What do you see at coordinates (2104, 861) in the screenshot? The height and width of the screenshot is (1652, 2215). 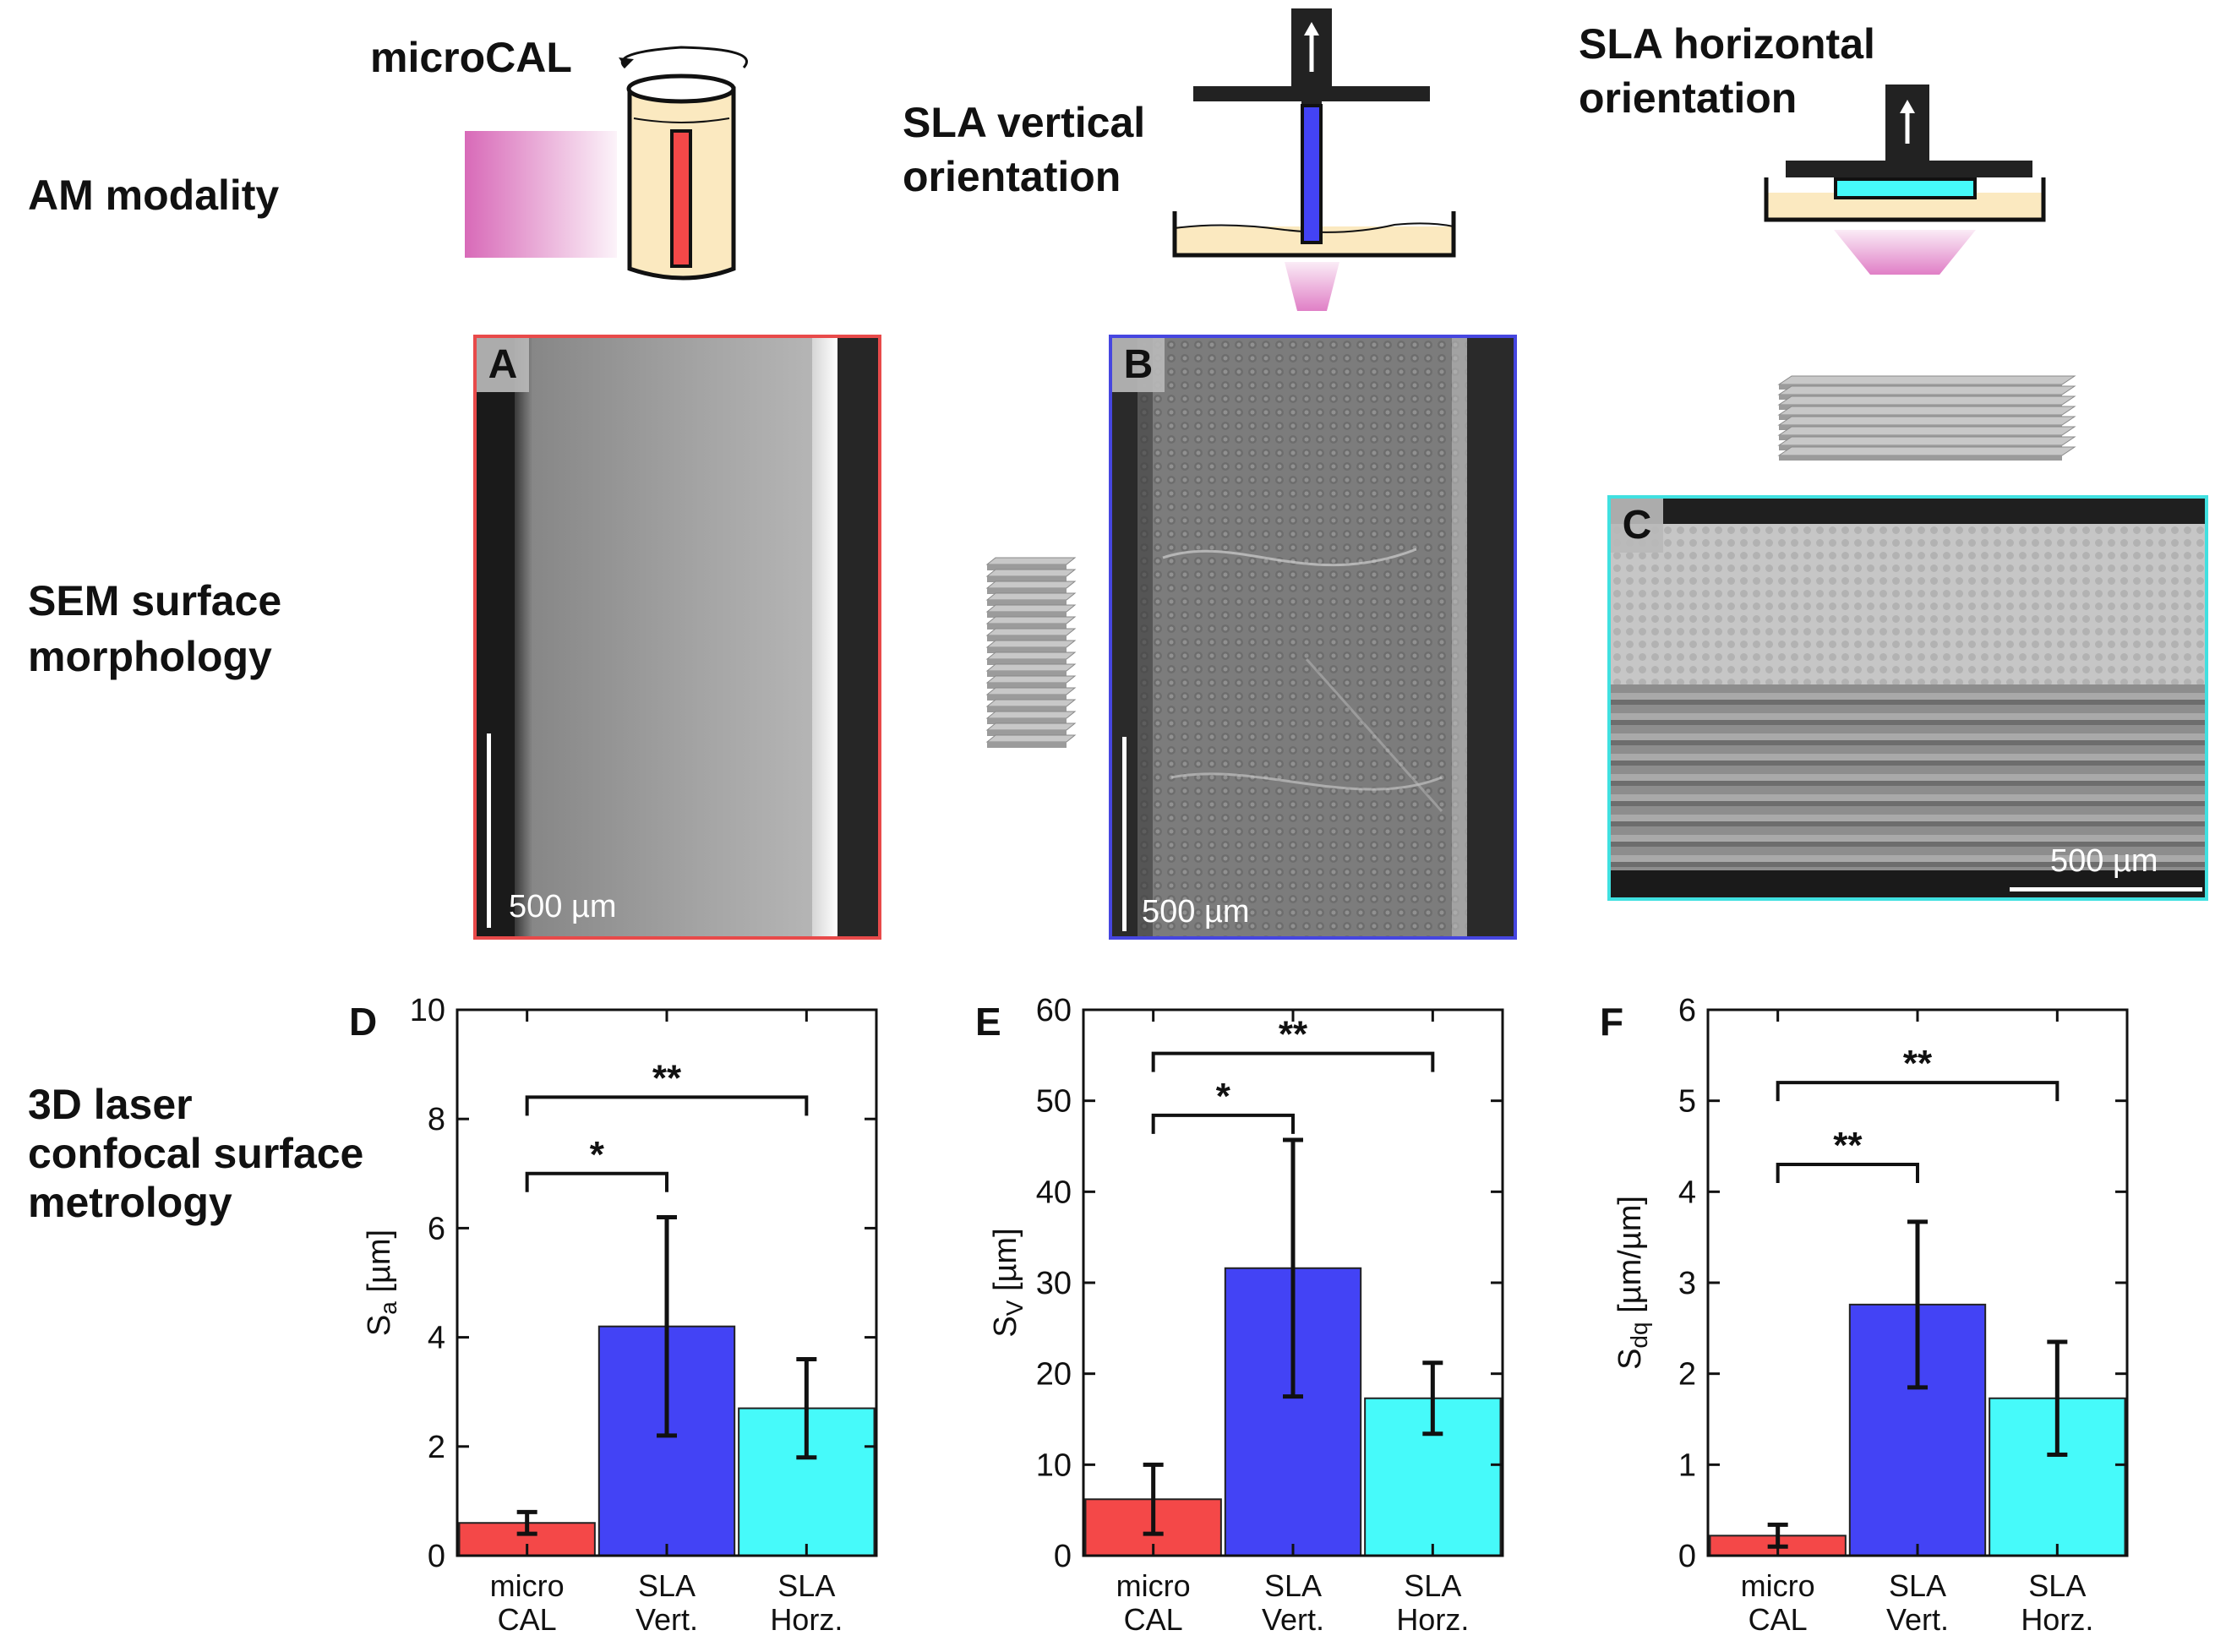 I see `scale-label-c: 500 µm` at bounding box center [2104, 861].